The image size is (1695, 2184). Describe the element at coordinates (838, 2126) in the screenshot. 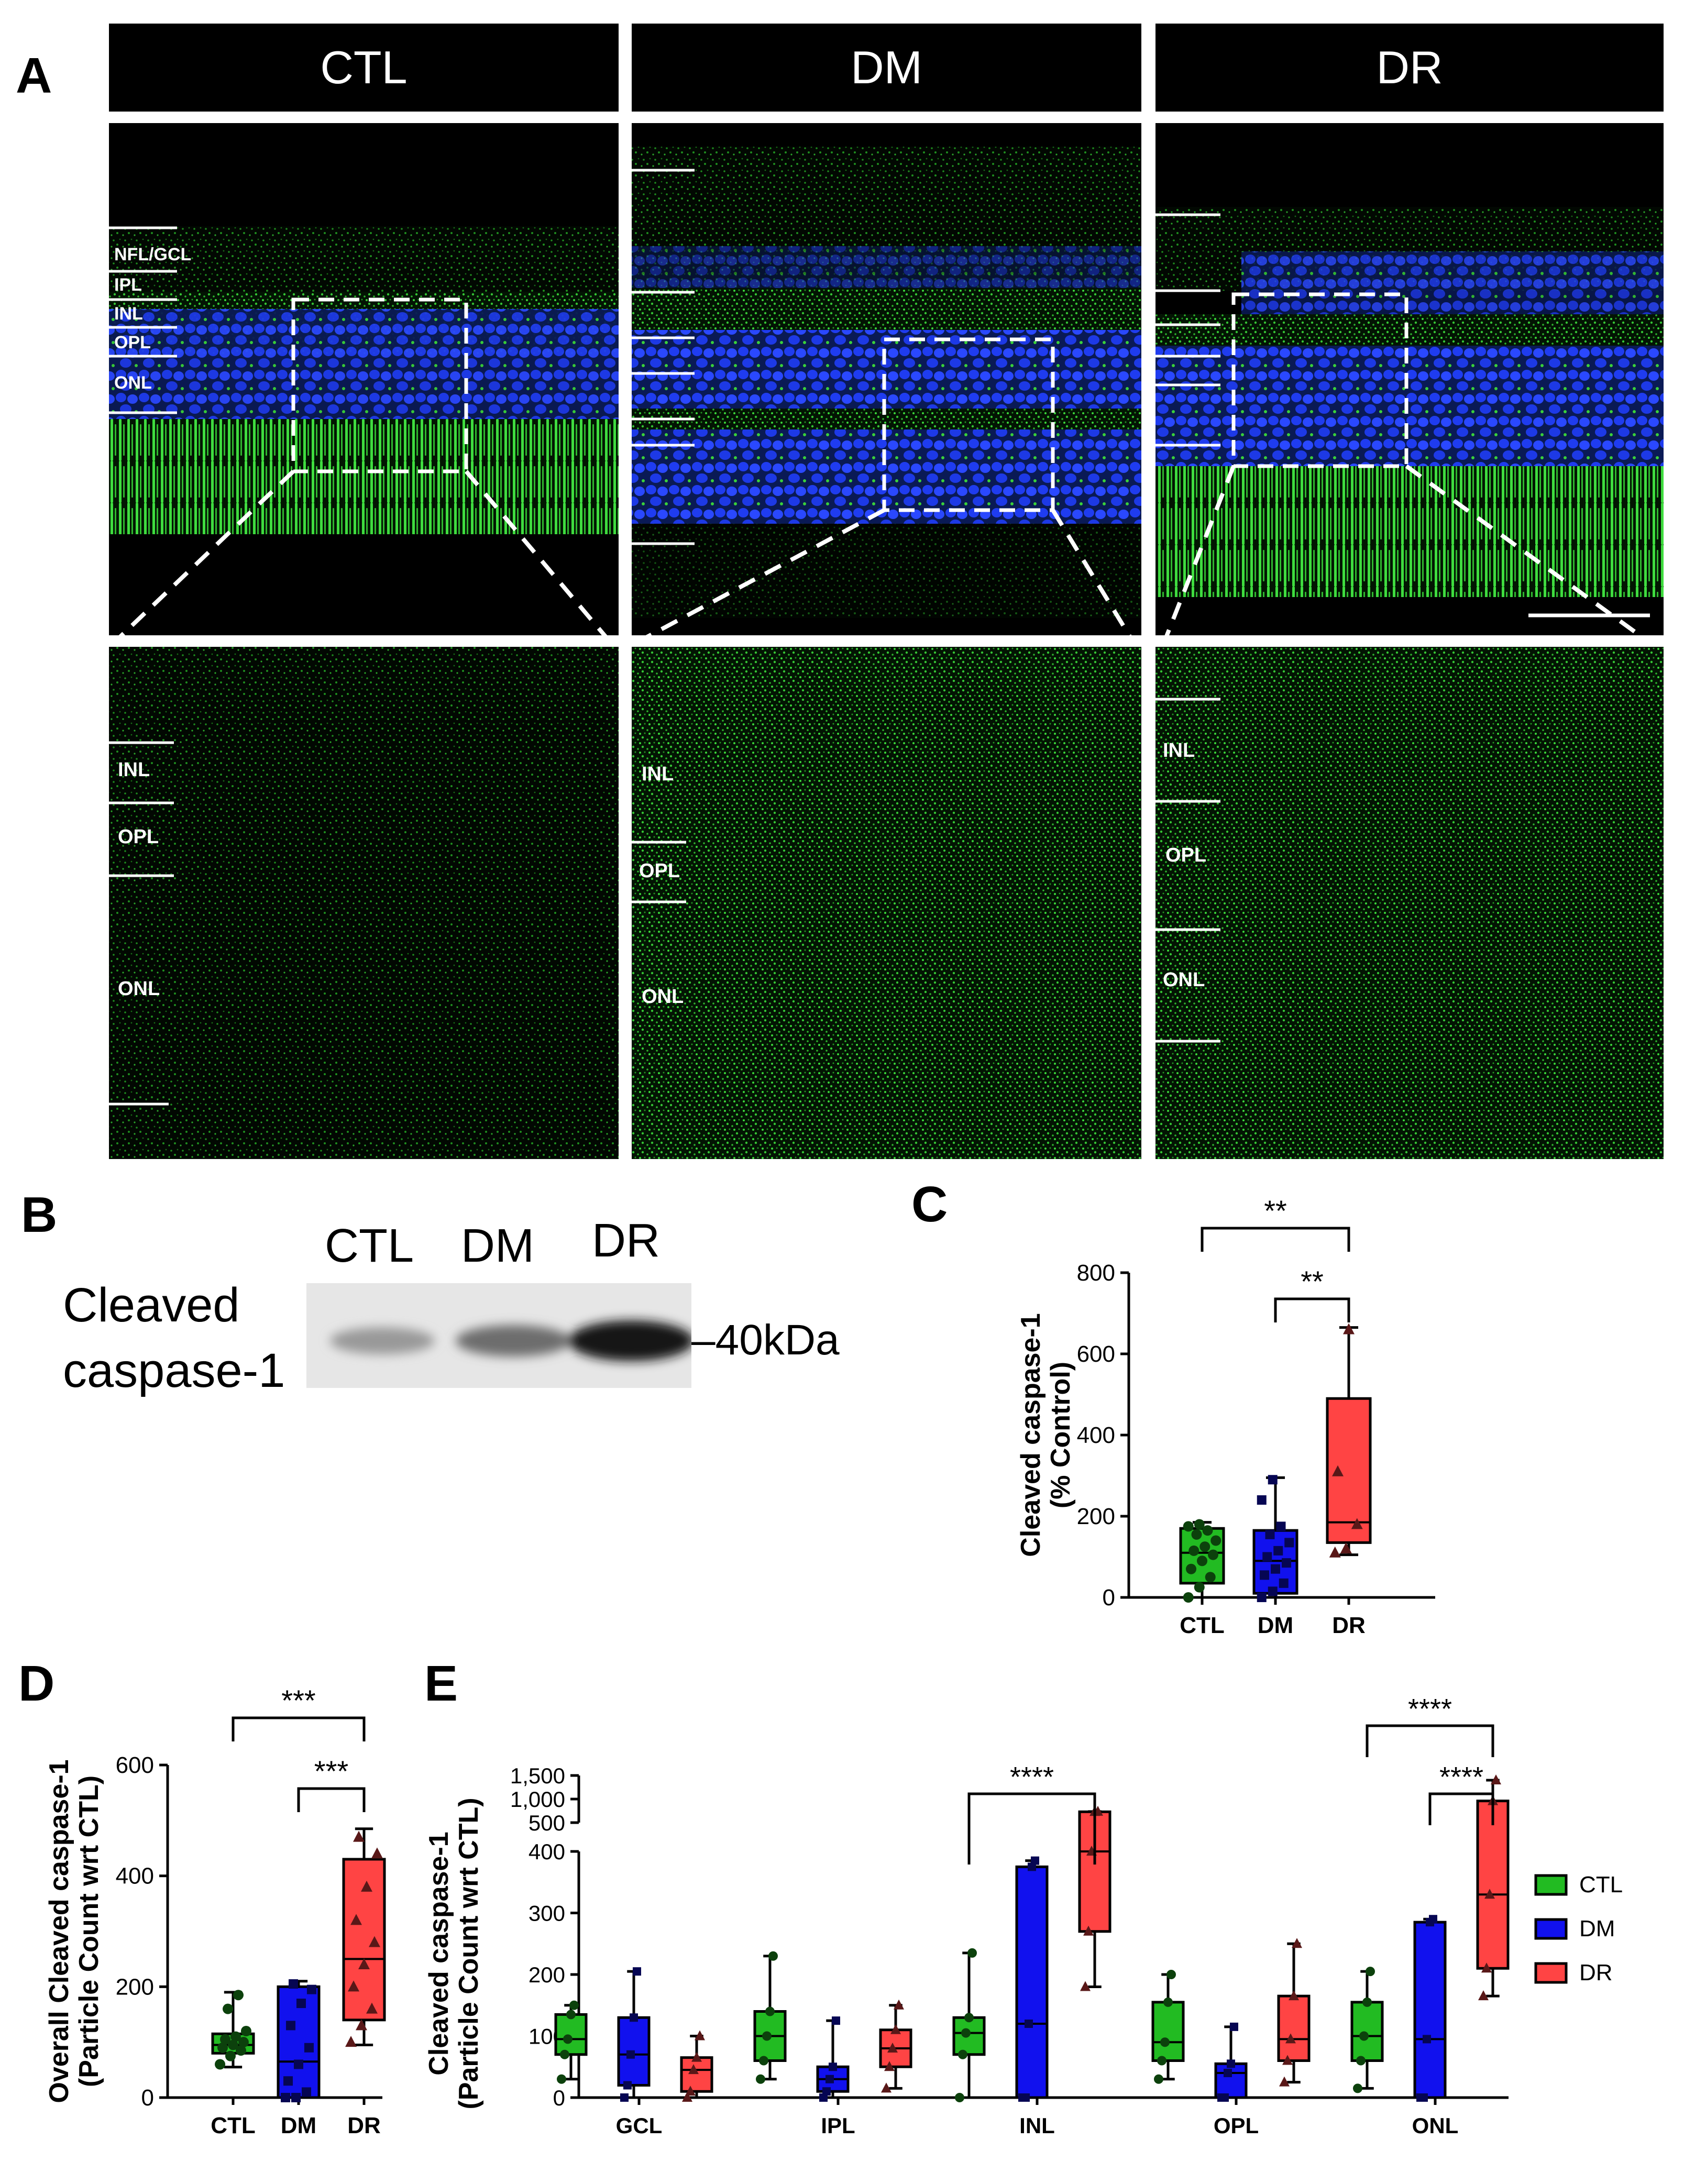

I see `x-tick-label: IPL` at that location.